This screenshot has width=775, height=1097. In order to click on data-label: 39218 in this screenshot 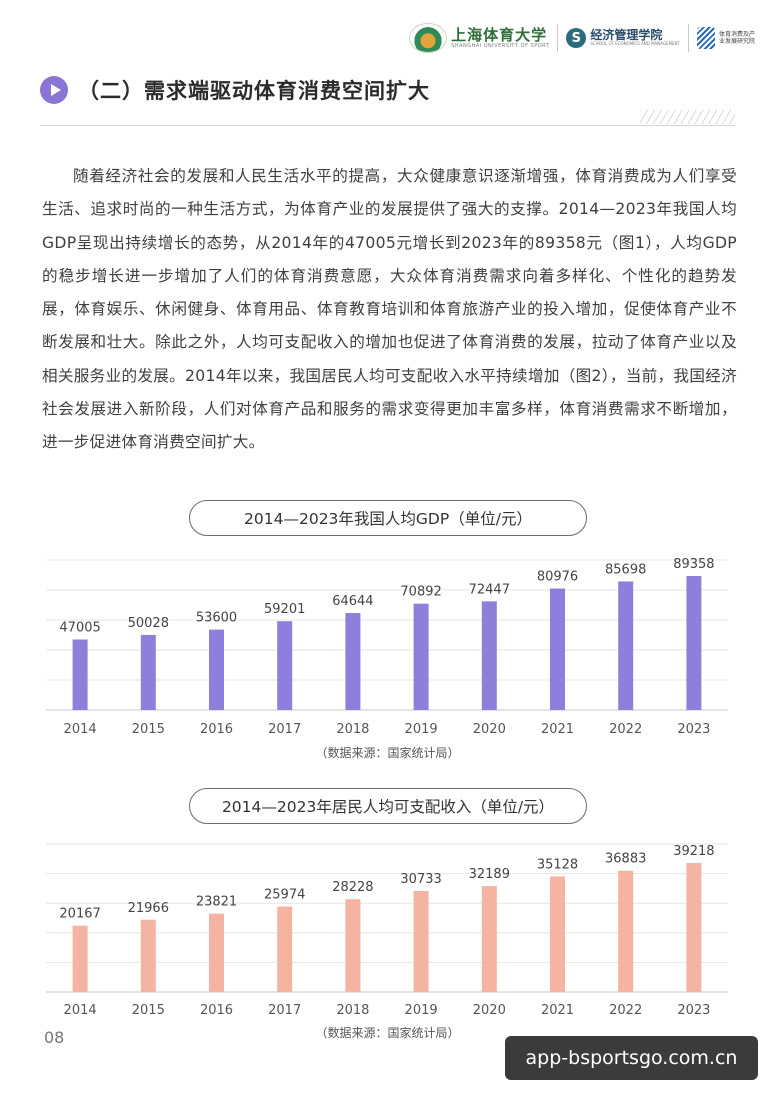, I will do `click(693, 851)`.